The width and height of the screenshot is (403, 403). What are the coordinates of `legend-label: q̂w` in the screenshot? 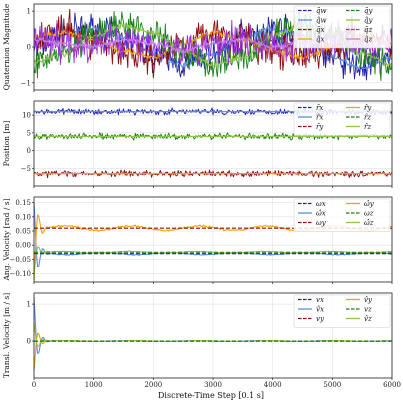 It's located at (321, 20).